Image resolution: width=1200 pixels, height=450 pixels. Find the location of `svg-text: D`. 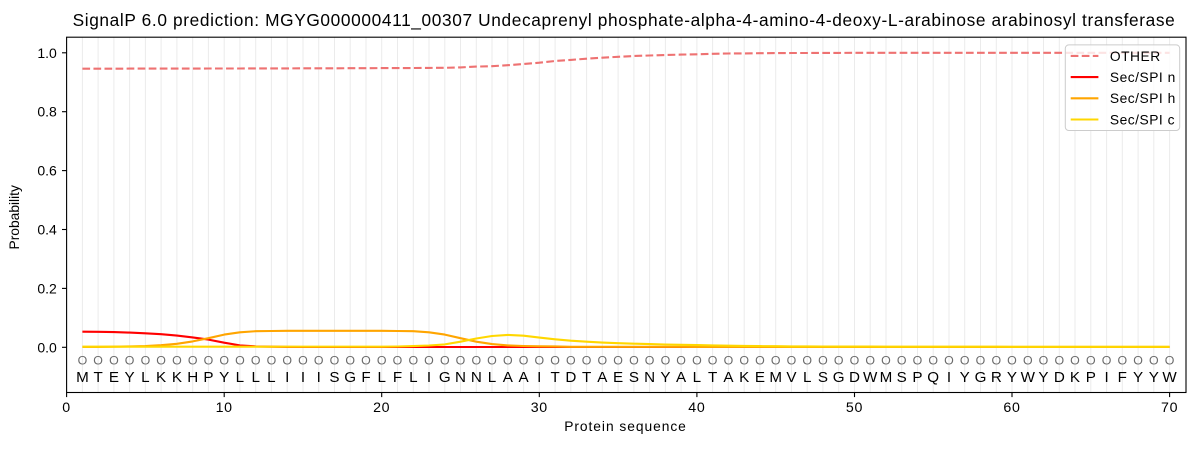

svg-text: D is located at coordinates (854, 377).